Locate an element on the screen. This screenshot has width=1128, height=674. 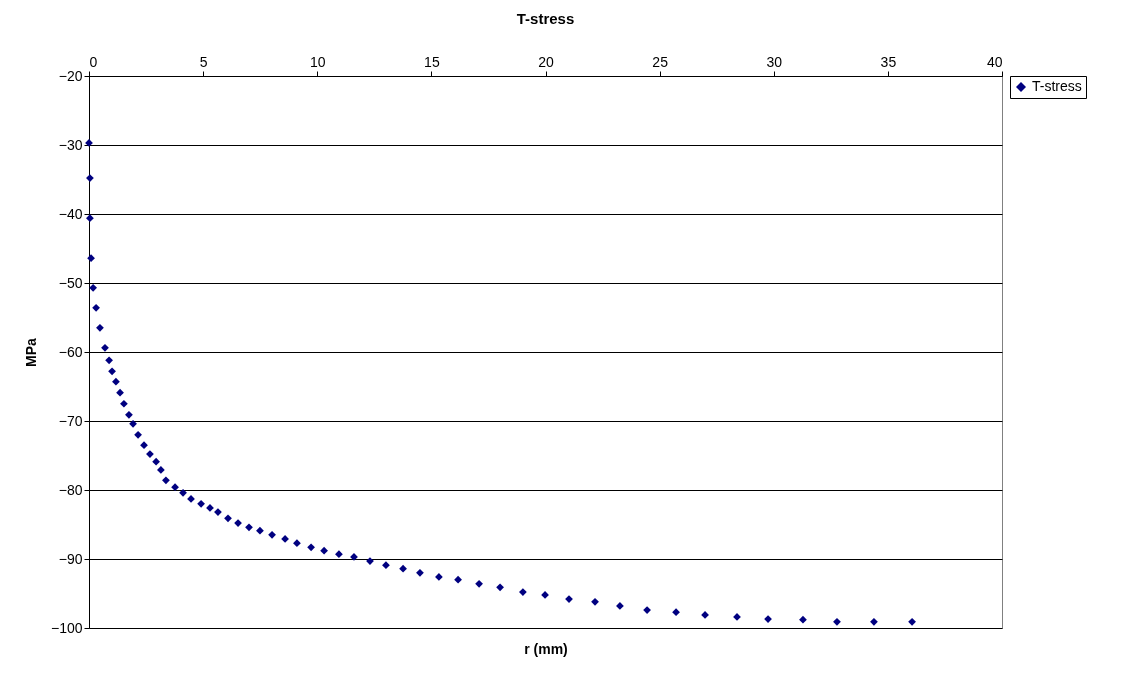
x-tick-label: 10 is located at coordinates (317, 61).